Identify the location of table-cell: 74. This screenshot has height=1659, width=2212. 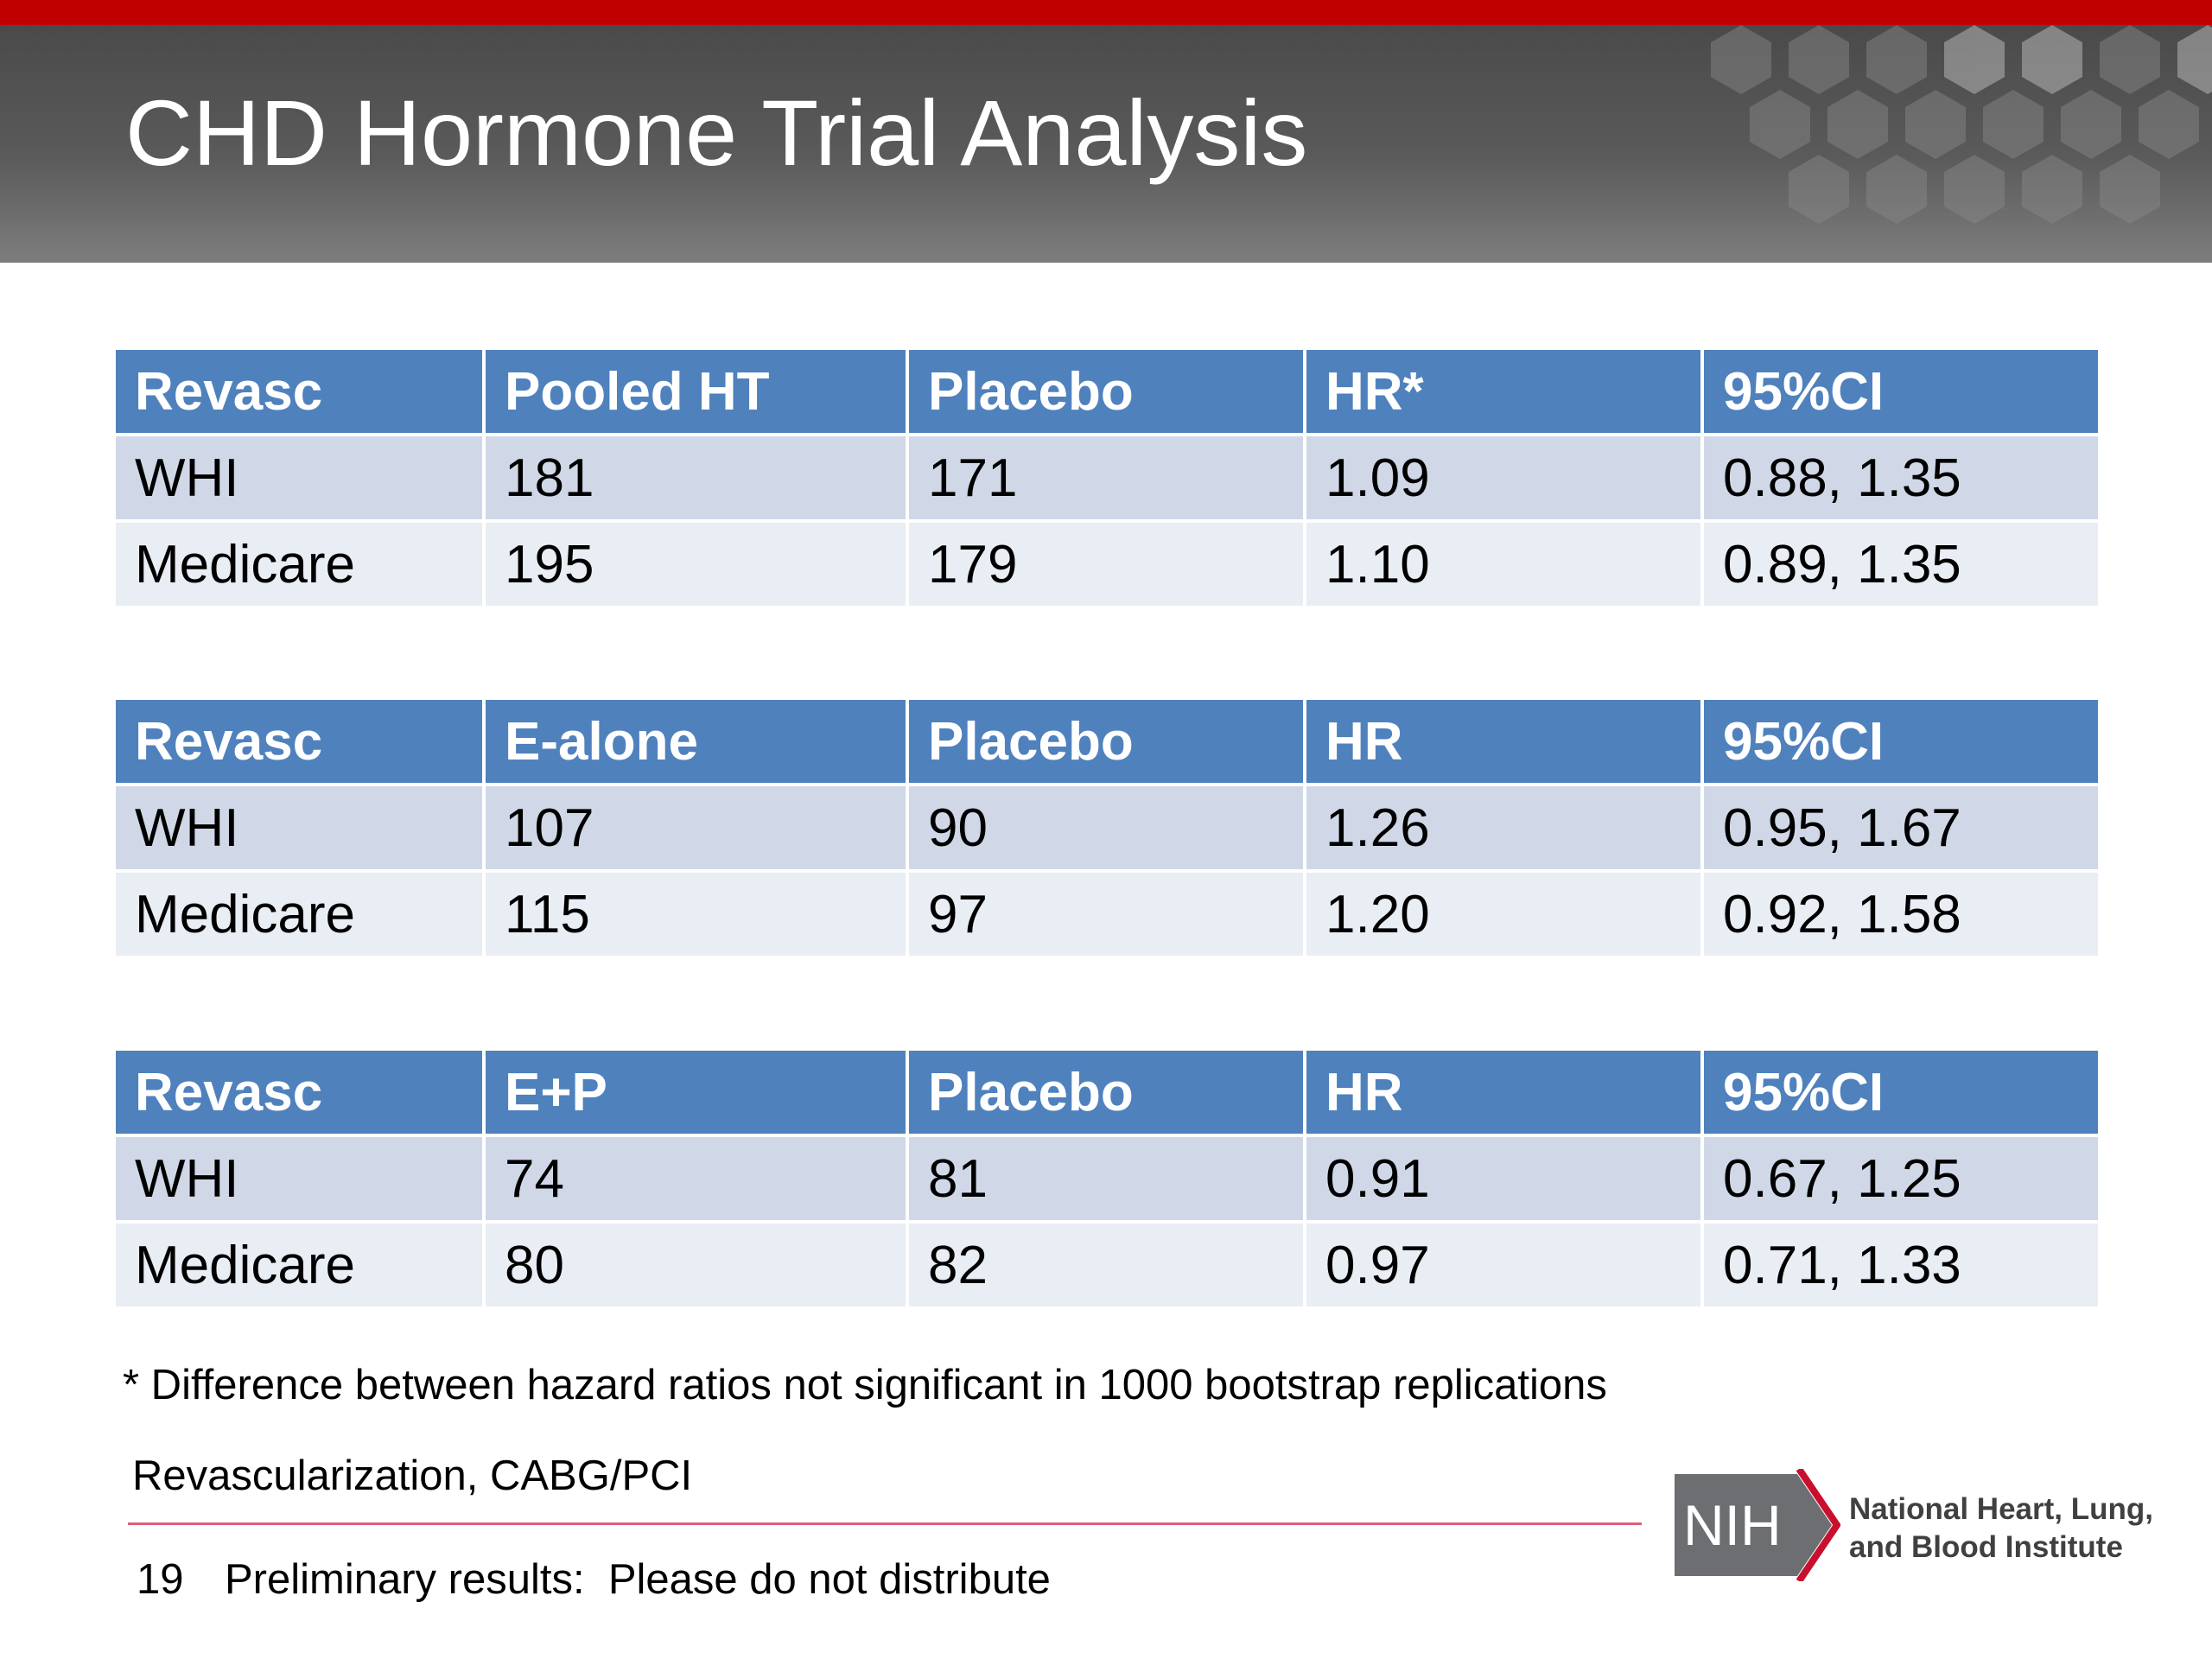
(696, 1178).